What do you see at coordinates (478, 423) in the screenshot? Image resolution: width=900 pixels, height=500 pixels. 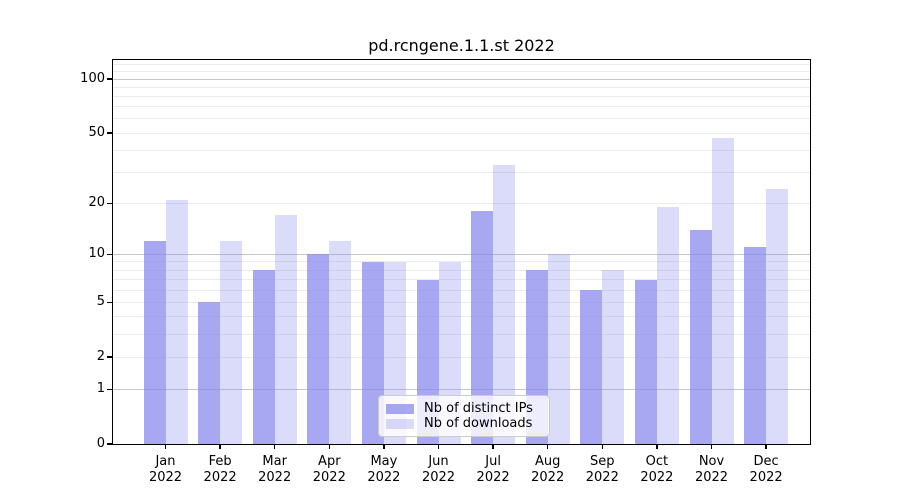 I see `legend-label-downloads: Nb of downloads` at bounding box center [478, 423].